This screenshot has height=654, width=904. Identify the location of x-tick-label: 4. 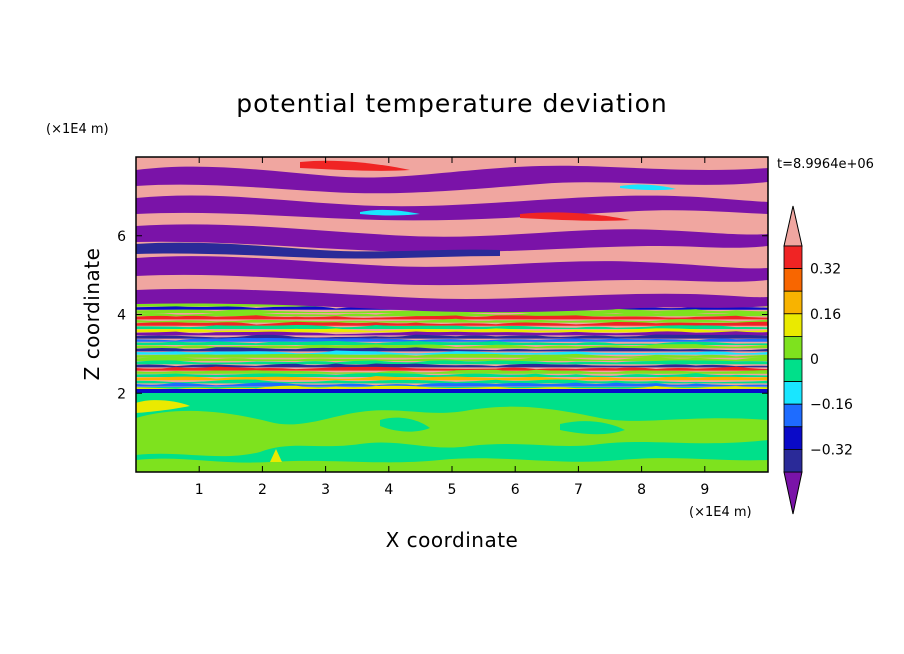
(388, 490).